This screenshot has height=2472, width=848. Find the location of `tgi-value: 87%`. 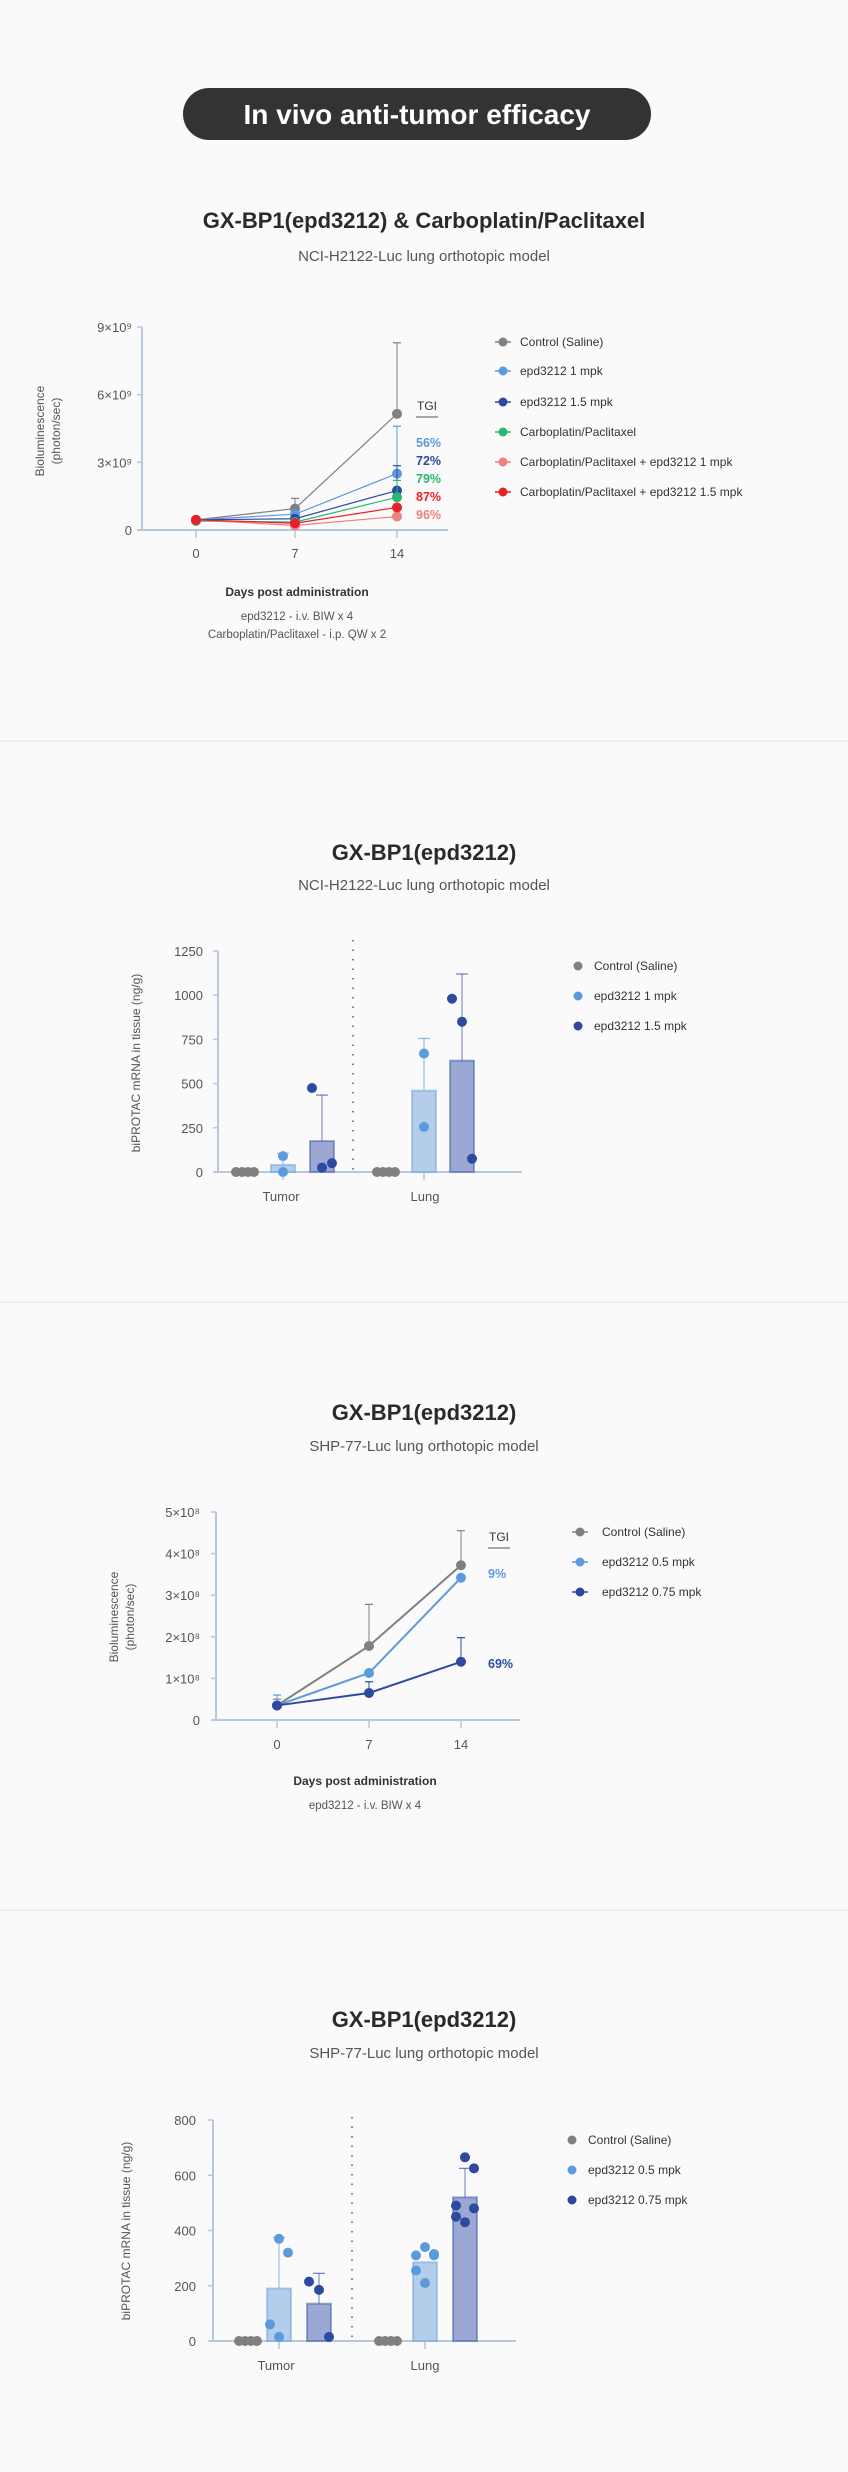

tgi-value: 87% is located at coordinates (428, 497).